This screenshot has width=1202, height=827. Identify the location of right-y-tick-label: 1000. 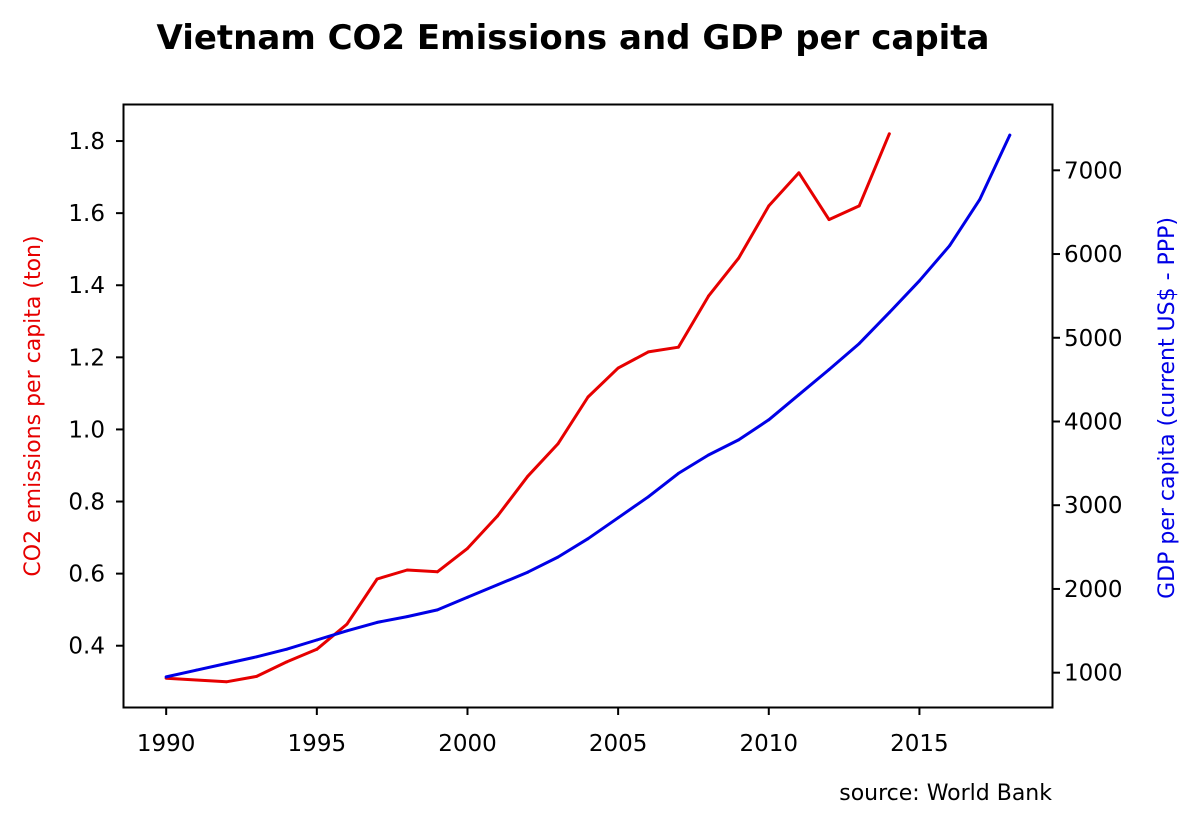
(1093, 674).